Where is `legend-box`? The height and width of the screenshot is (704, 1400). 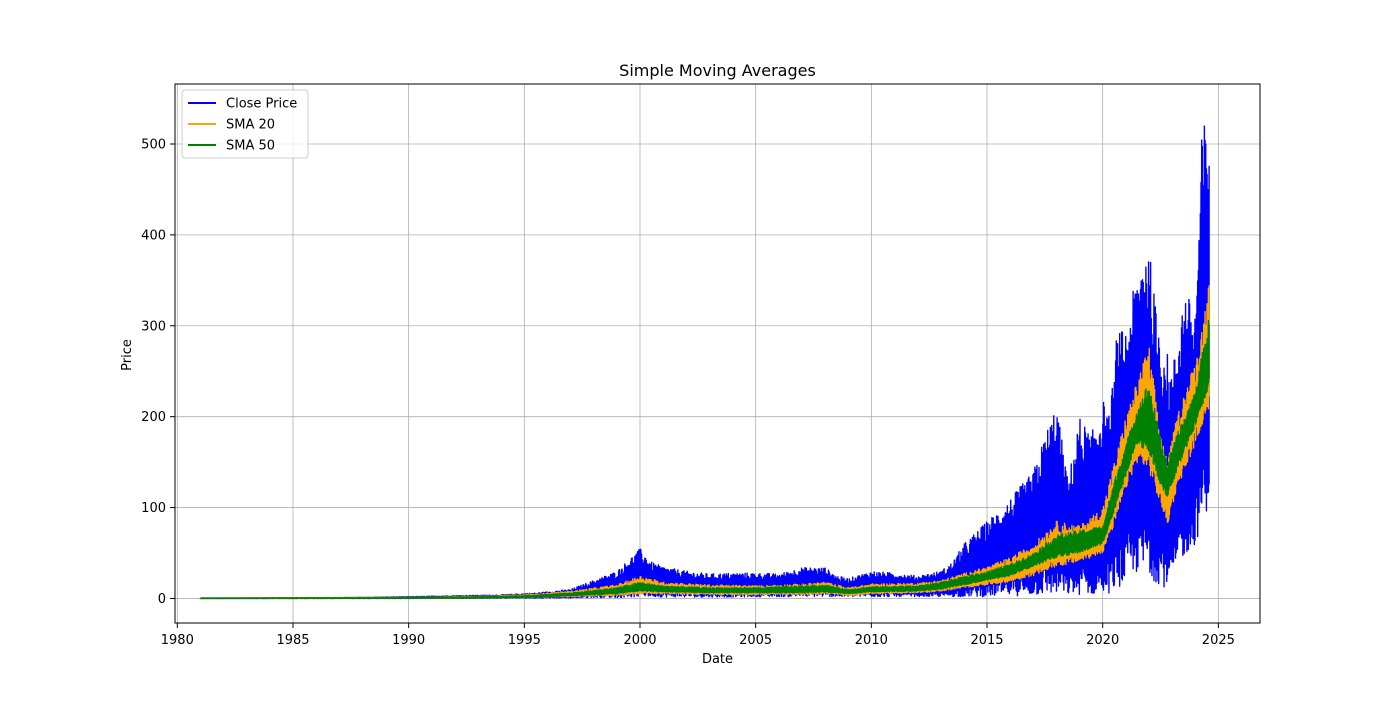 legend-box is located at coordinates (245, 124).